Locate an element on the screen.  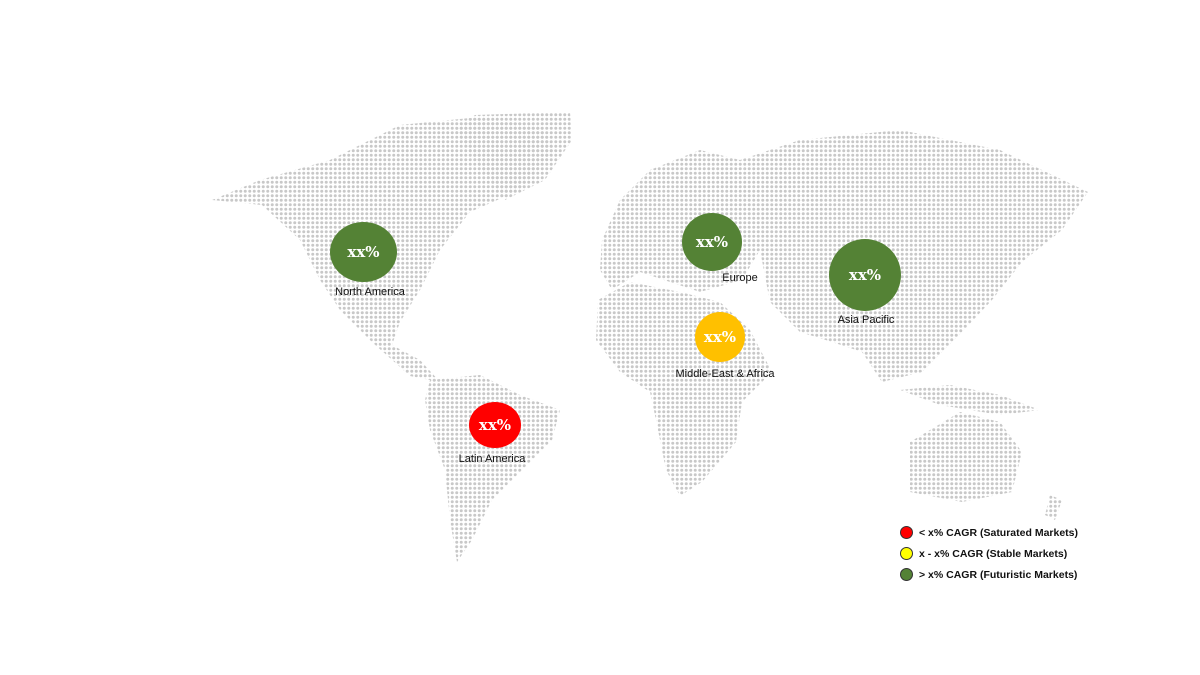
asia-landmass is located at coordinates (914, 256).